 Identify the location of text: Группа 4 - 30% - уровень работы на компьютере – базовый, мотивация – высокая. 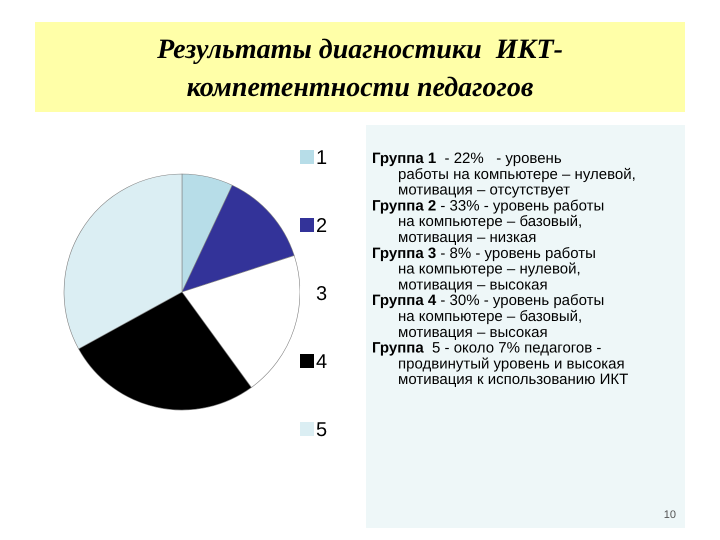
(488, 316).